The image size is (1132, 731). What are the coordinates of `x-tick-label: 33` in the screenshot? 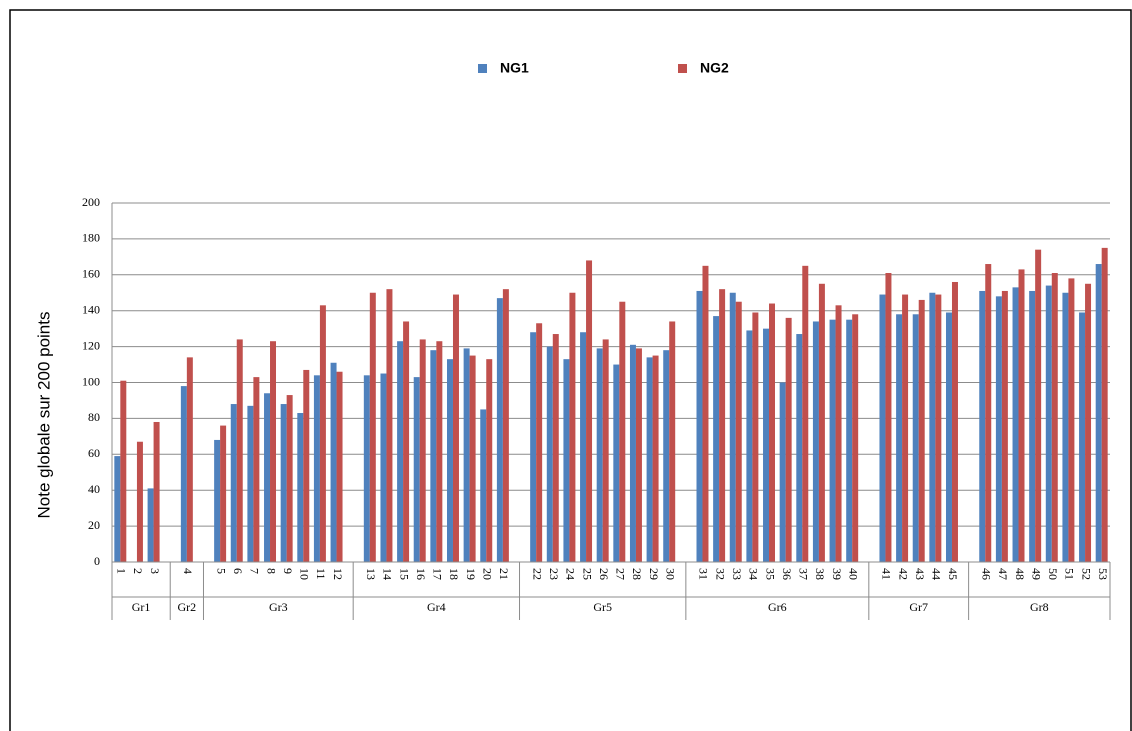 It's located at (737, 574).